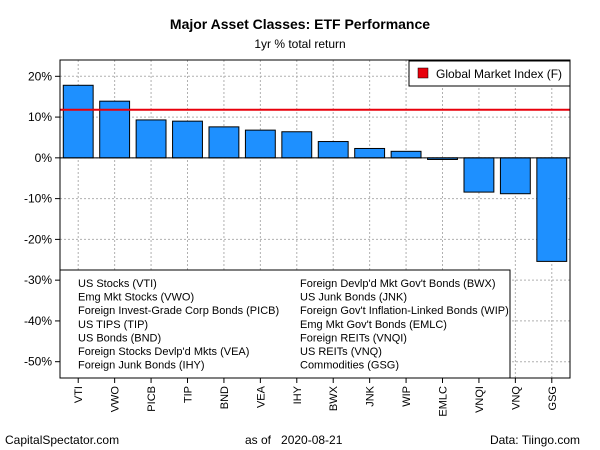 This screenshot has width=600, height=450. Describe the element at coordinates (62, 440) in the screenshot. I see `footer-source-site: CapitalSpectator.com` at that location.